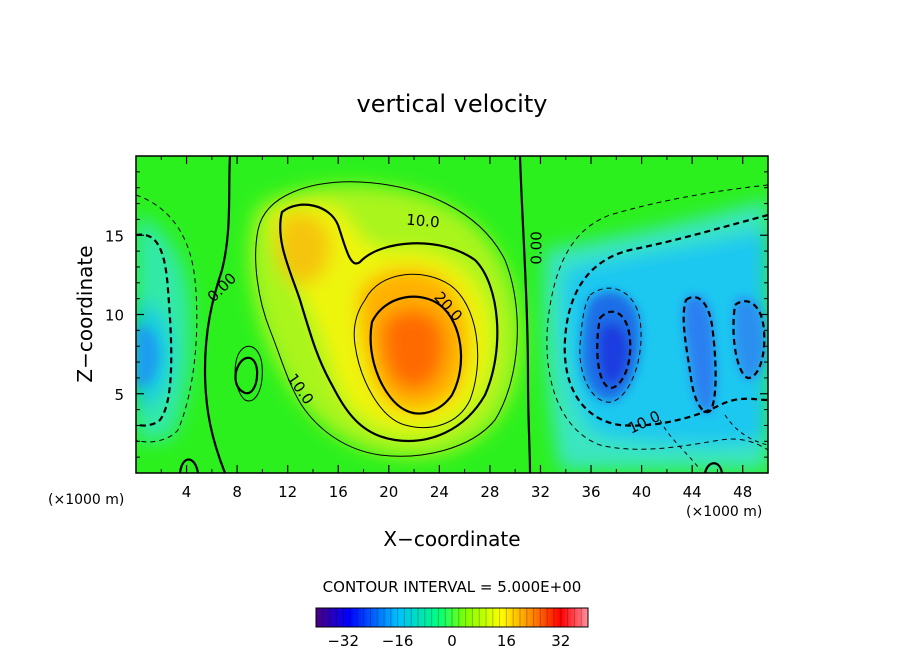 This screenshot has width=904, height=654. Describe the element at coordinates (540, 492) in the screenshot. I see `x-tick-label: 32` at that location.